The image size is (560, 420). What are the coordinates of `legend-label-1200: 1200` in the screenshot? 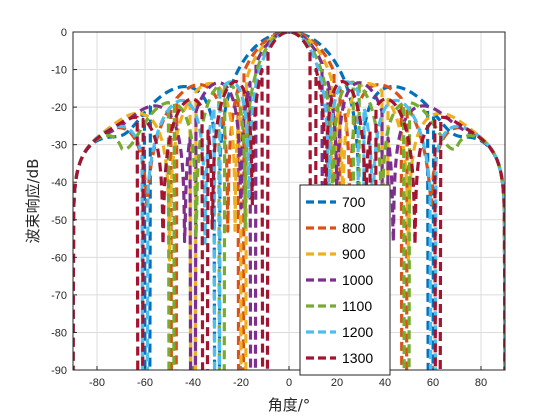 It's located at (357, 332).